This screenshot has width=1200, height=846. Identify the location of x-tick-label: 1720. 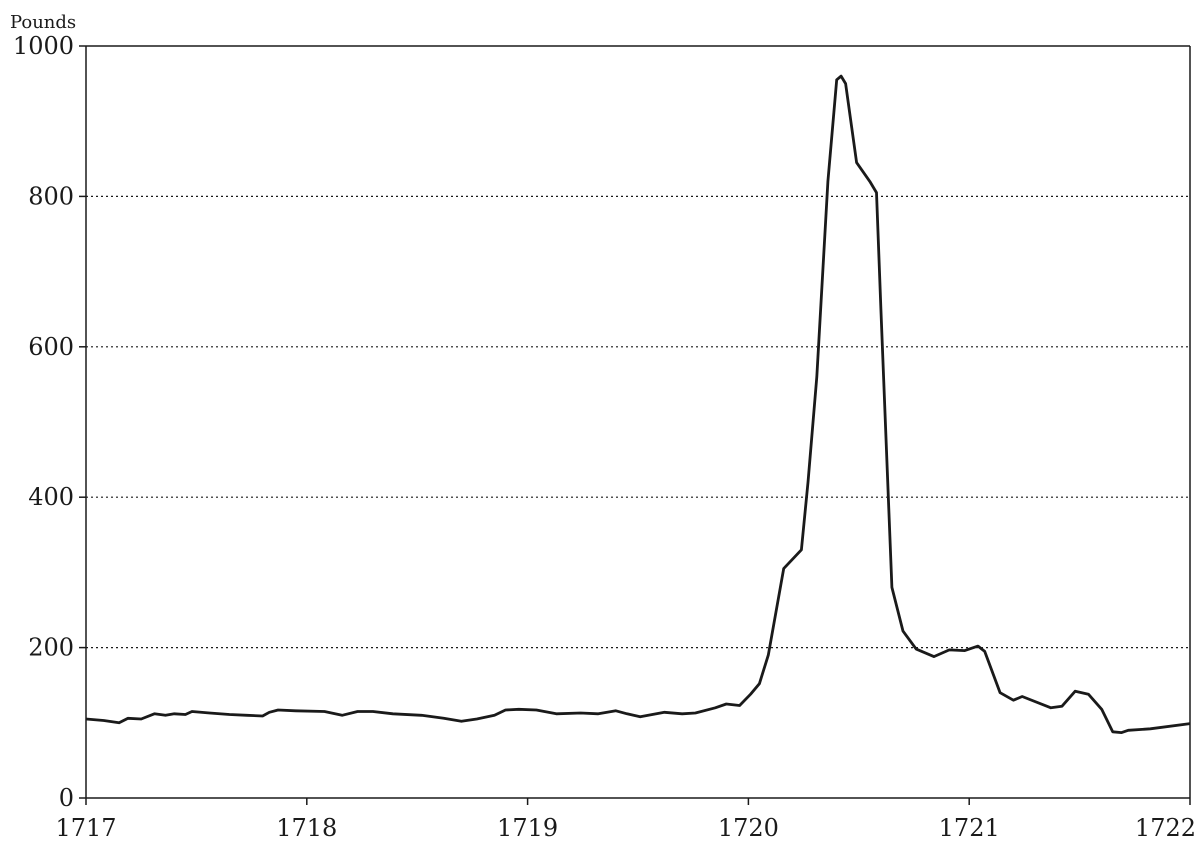
(748, 828).